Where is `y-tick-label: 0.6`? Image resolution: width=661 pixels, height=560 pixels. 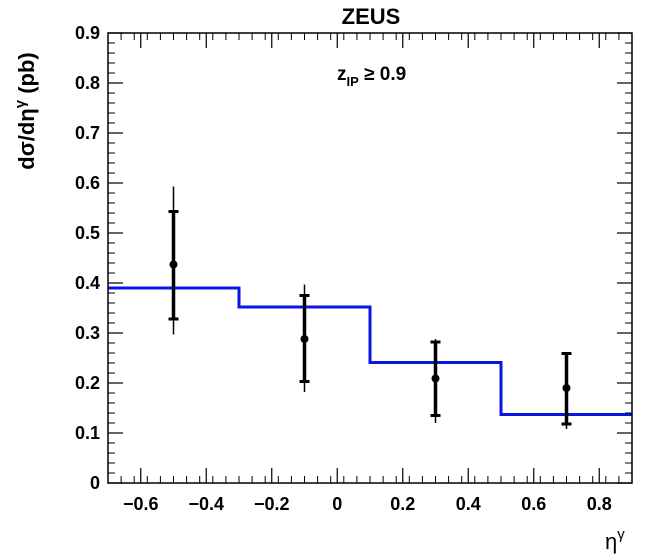 y-tick-label: 0.6 is located at coordinates (87, 183).